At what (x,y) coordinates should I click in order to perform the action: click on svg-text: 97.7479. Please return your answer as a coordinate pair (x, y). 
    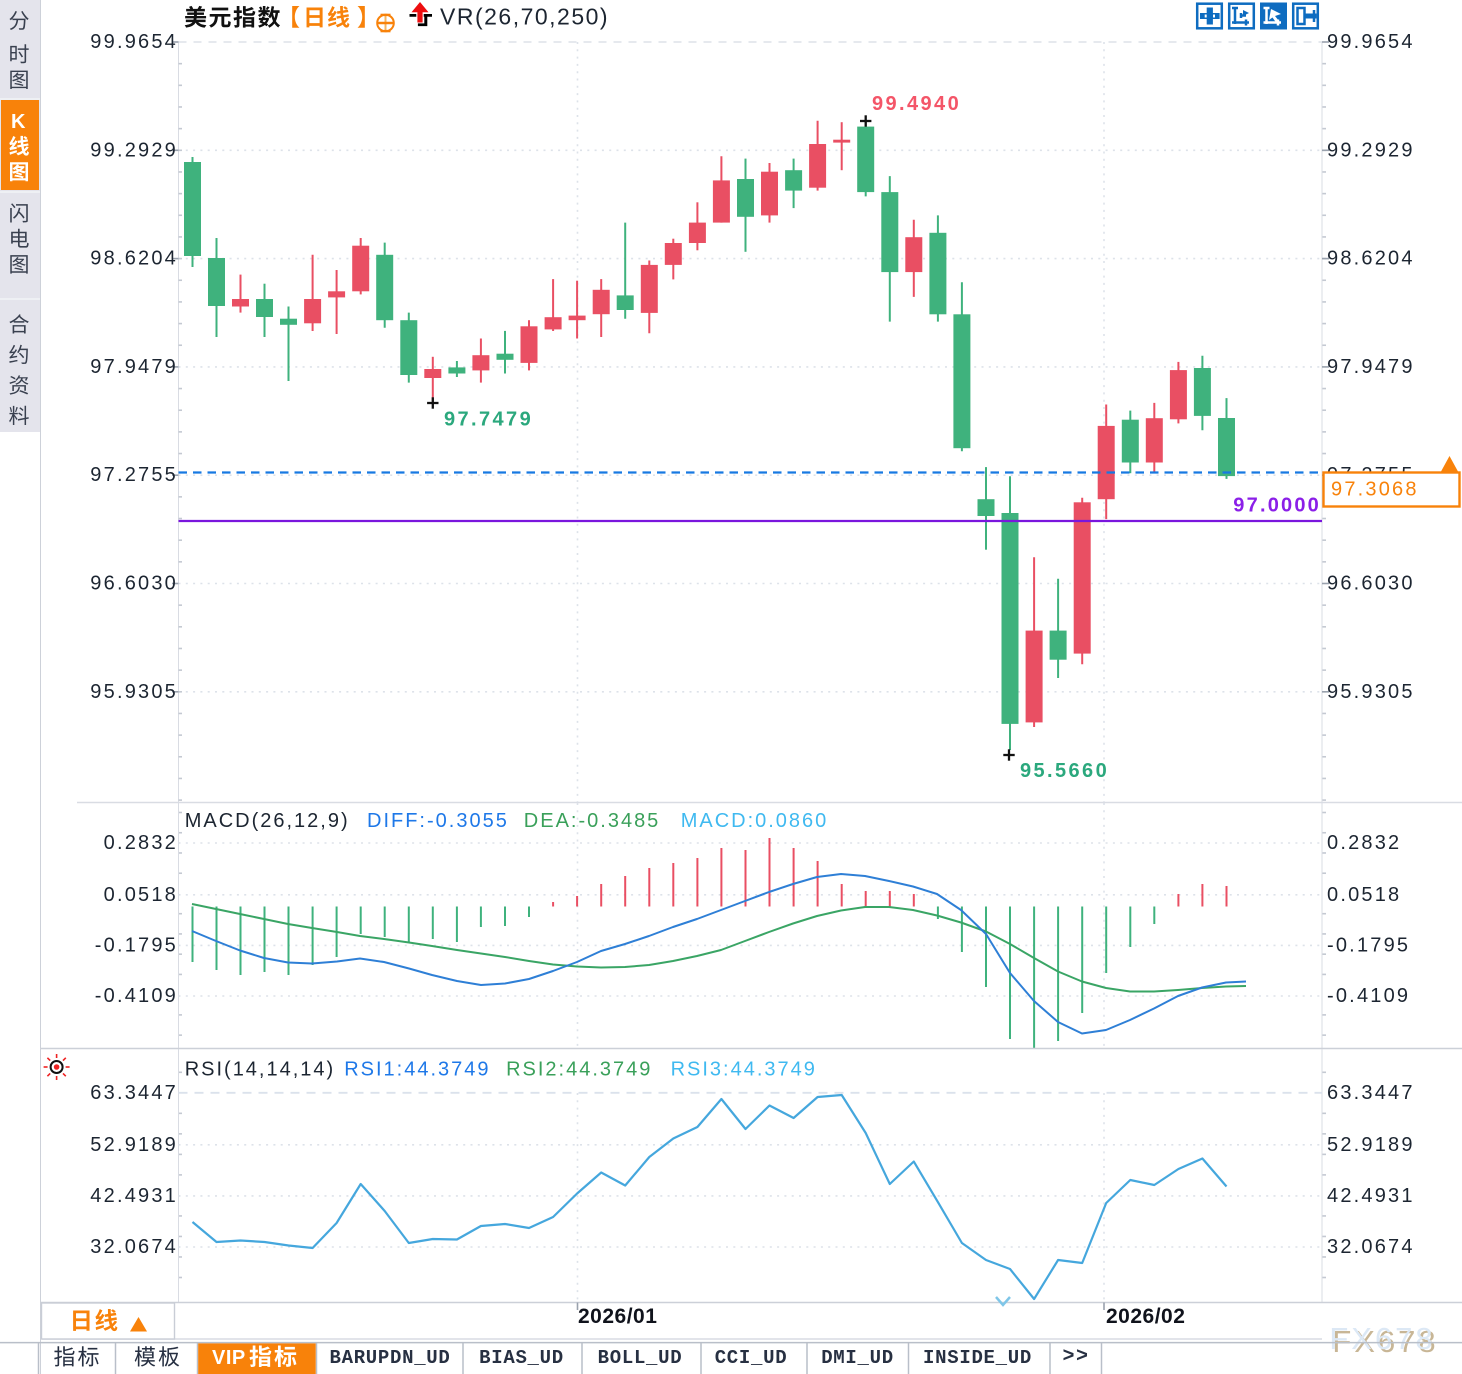
    Looking at the image, I should click on (488, 420).